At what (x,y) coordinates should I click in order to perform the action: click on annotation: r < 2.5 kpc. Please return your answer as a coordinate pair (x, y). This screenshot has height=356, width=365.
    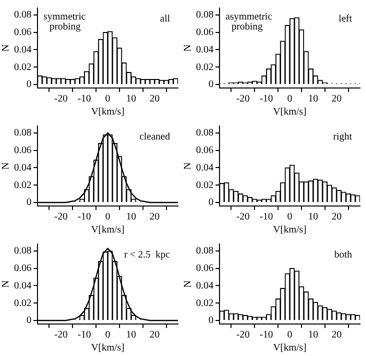
    Looking at the image, I should click on (147, 255).